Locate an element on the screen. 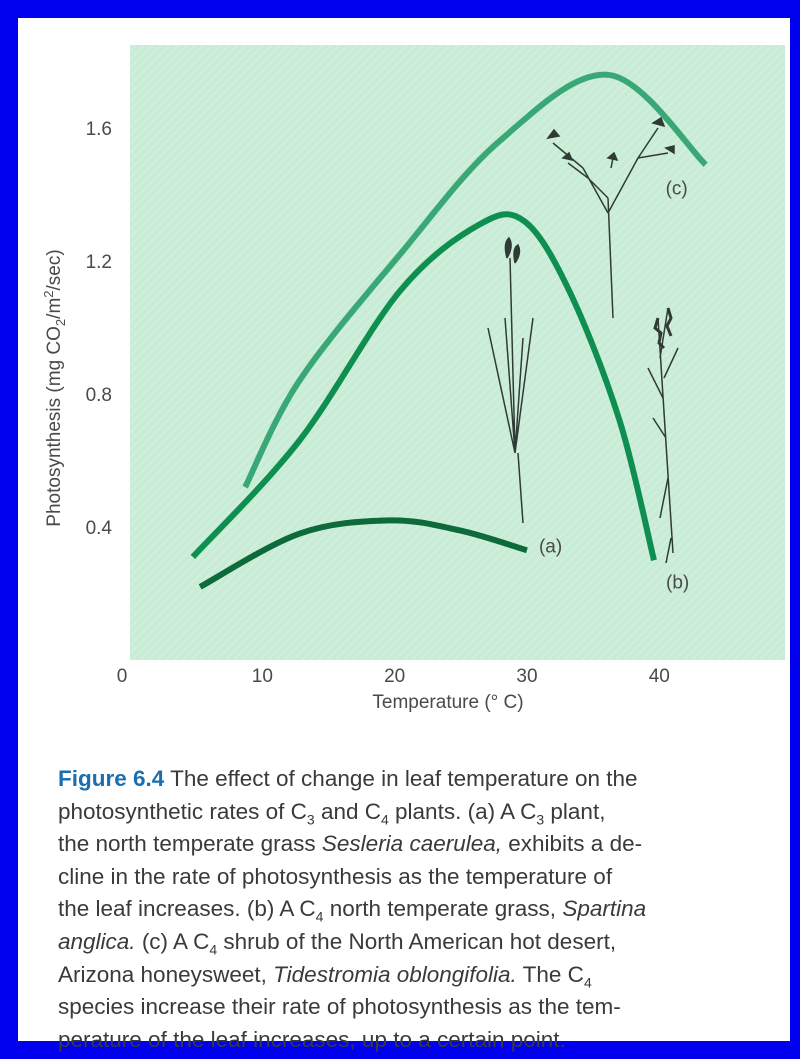  caption-text: (c) A C is located at coordinates (172, 941).